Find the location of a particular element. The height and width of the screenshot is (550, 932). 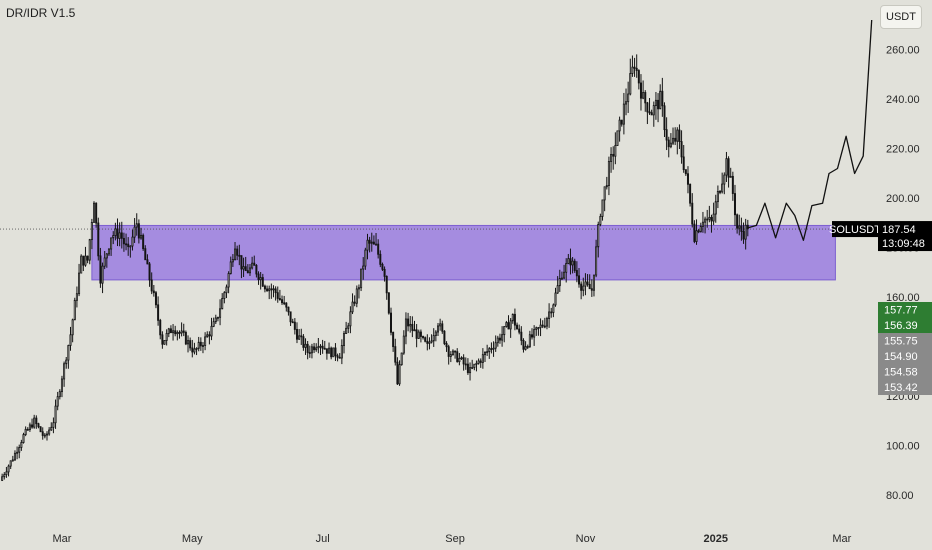

y-tick-label: 160.00 is located at coordinates (903, 298).